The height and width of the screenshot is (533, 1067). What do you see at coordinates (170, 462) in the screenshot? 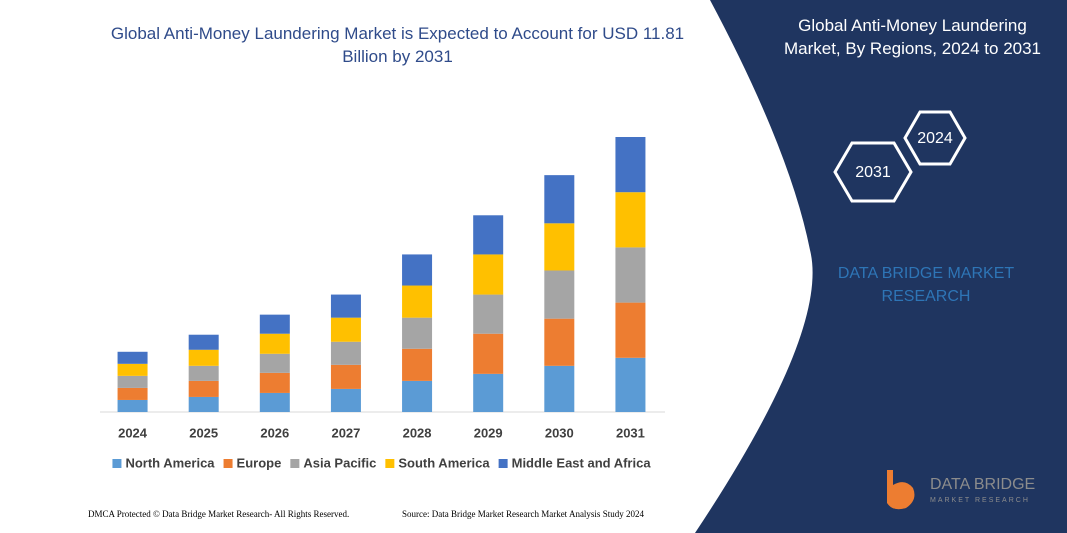
I see `legend-label: North America` at bounding box center [170, 462].